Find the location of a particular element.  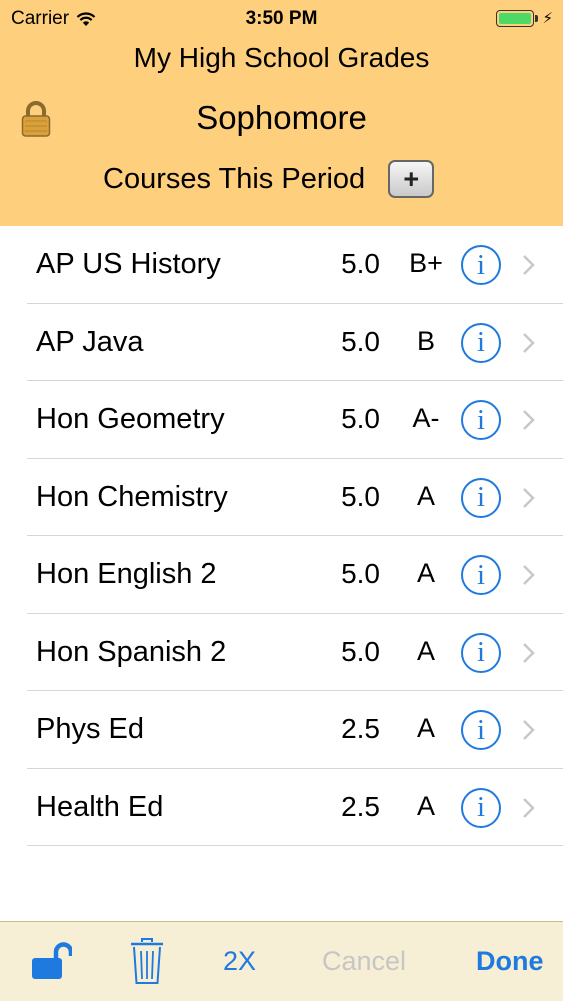

course-grade: A- is located at coordinates (426, 418).